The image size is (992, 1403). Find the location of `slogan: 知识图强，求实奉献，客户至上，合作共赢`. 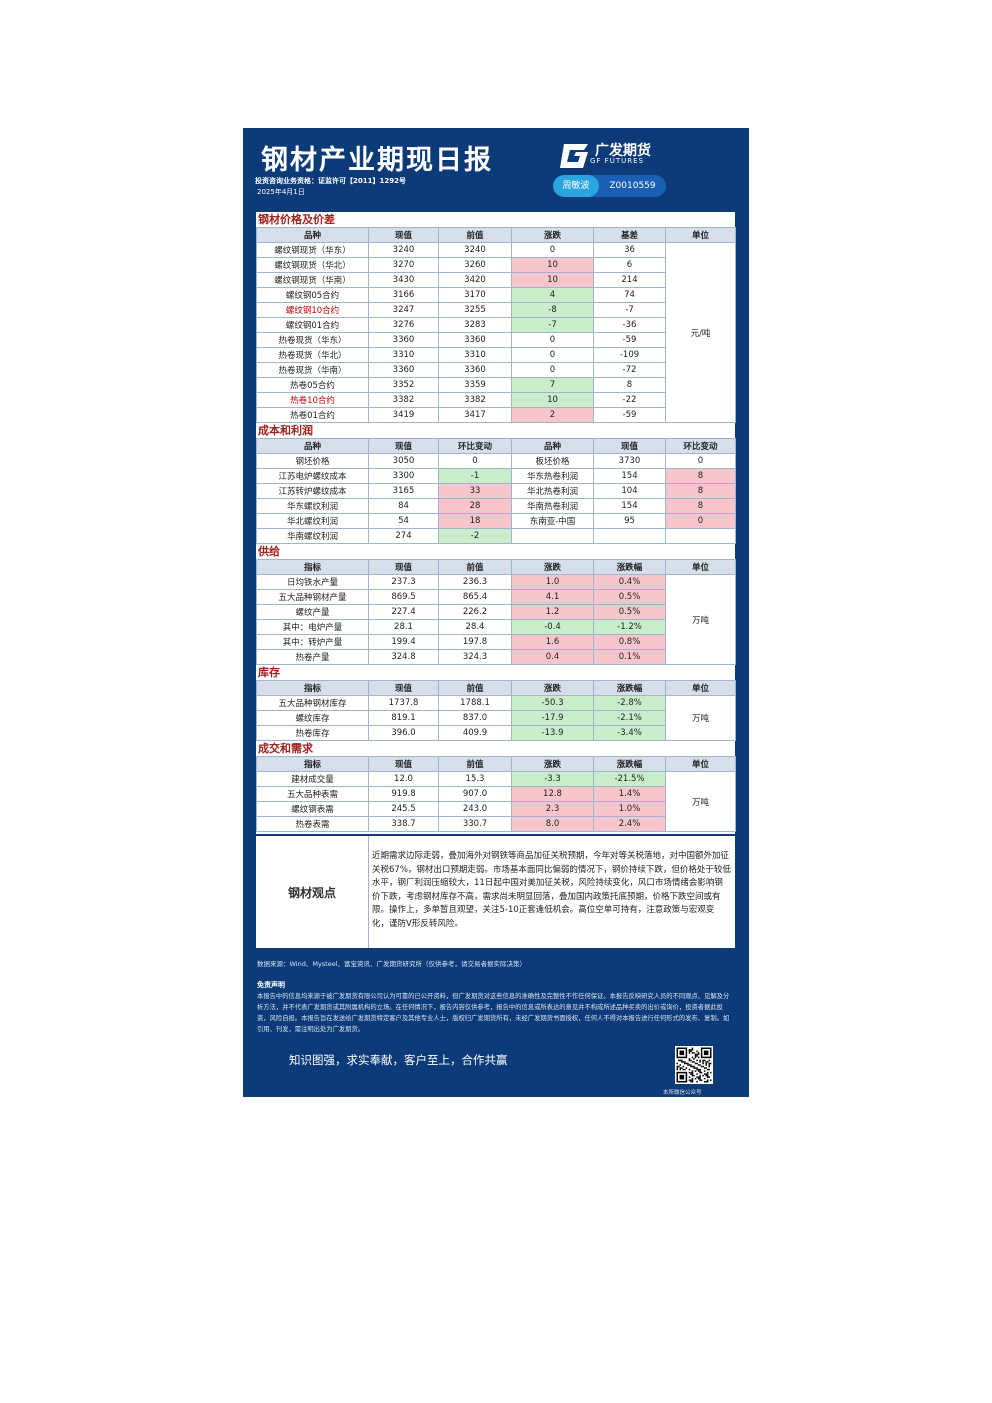

slogan: 知识图强，求实奉献，客户至上，合作共赢 is located at coordinates (398, 1060).